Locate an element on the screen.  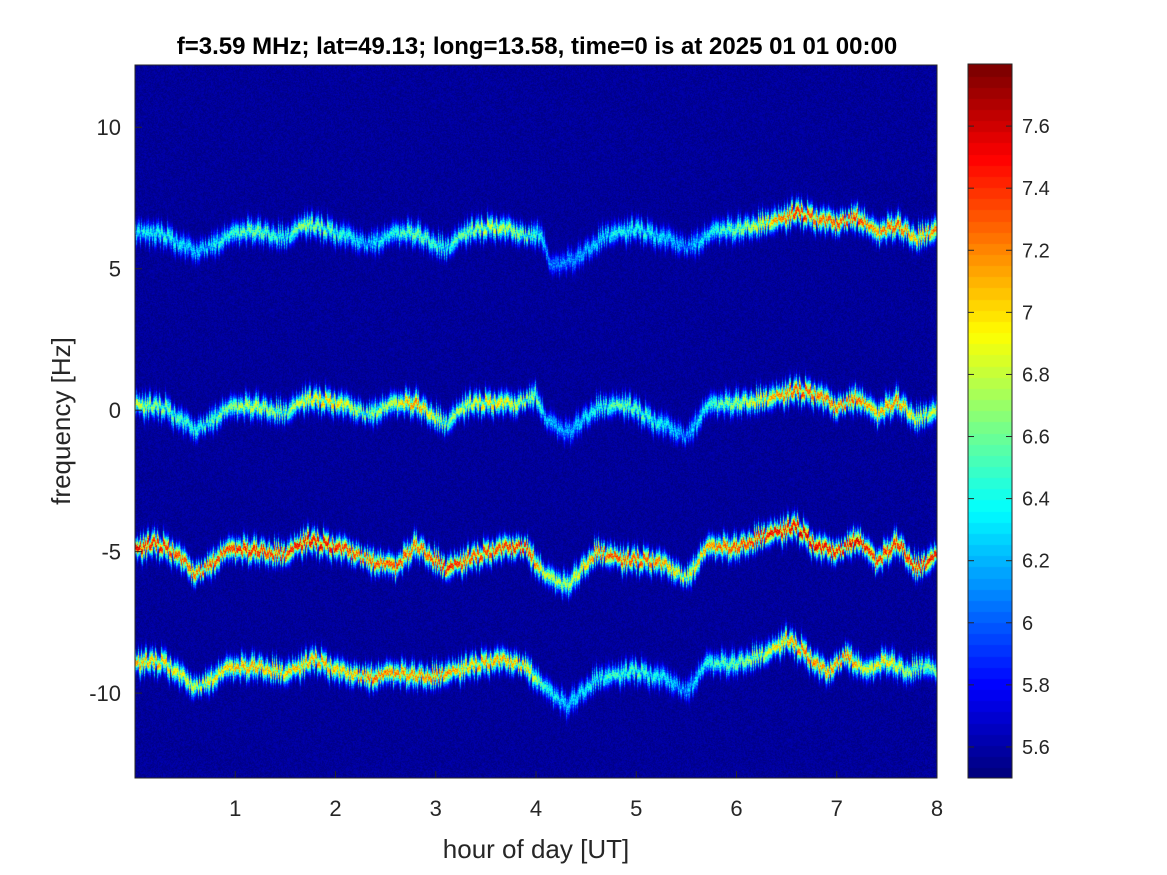
x-tick-label: 2 is located at coordinates (335, 808).